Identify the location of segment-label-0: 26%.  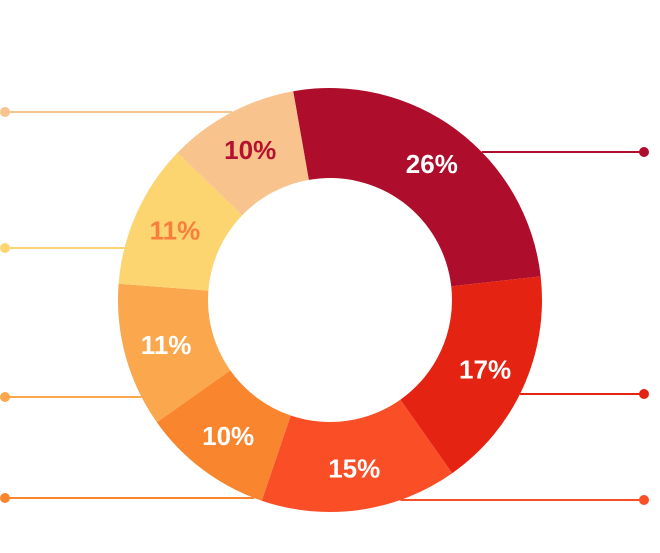
(432, 164).